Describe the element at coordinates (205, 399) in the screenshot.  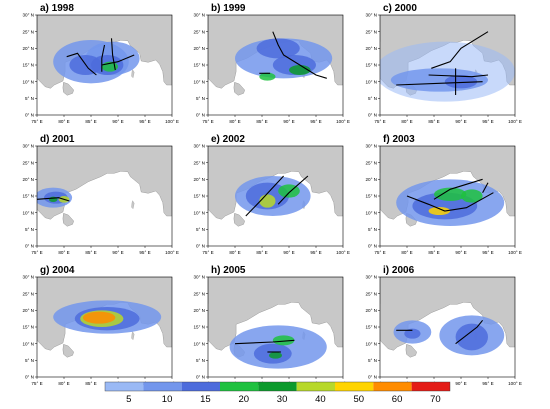
I see `colorbar-label: 15` at that location.